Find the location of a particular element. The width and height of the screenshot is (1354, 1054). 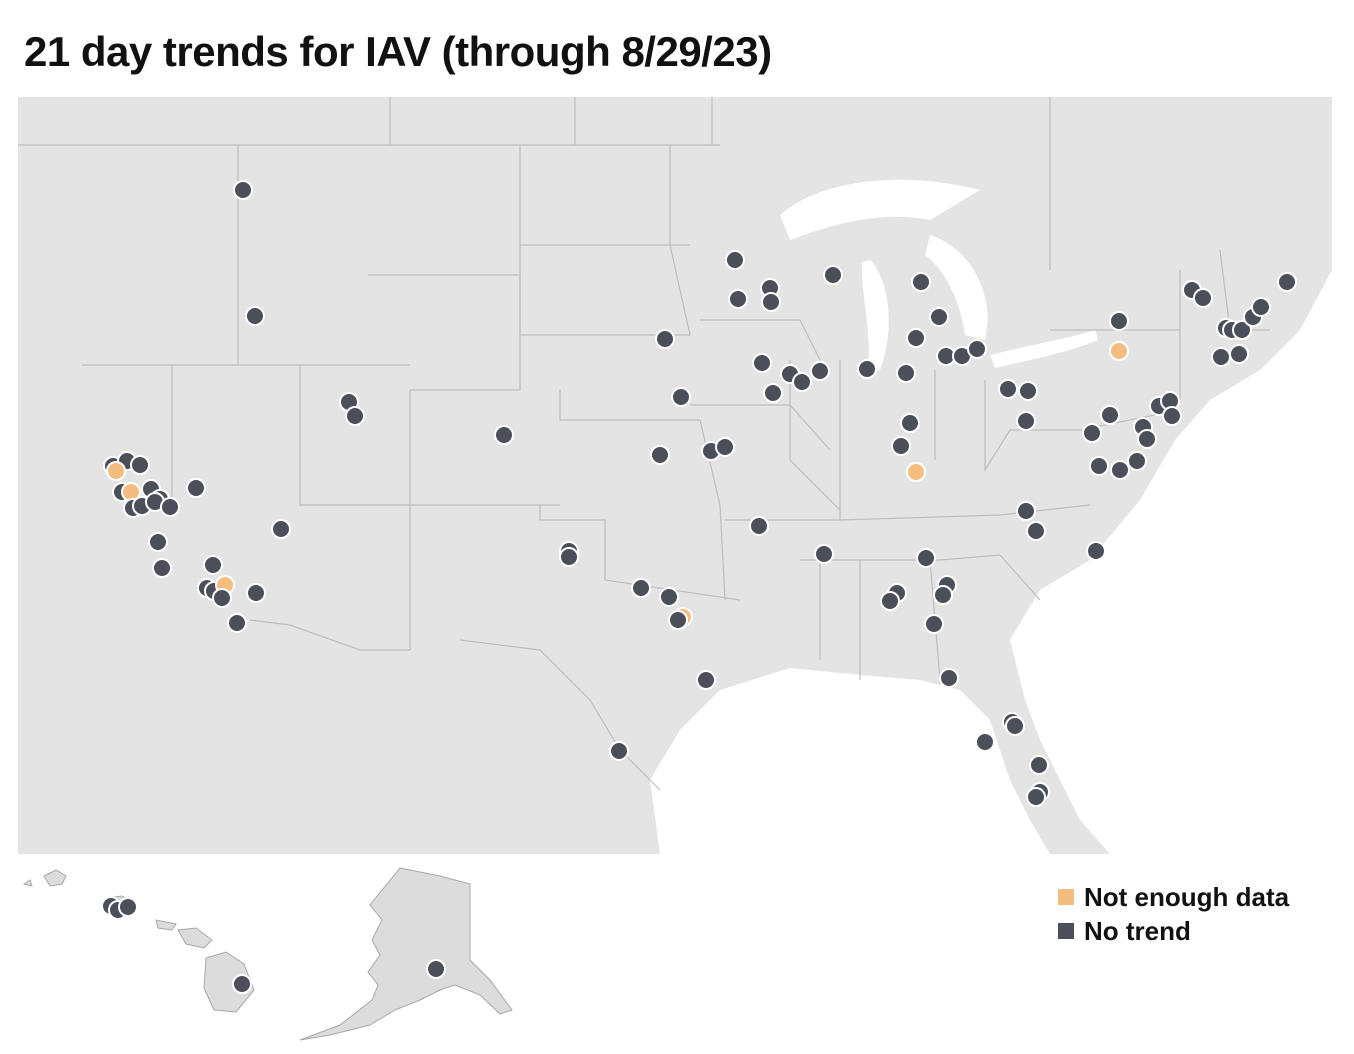

legend-label-not-enough-data: Not enough data is located at coordinates (1187, 896).